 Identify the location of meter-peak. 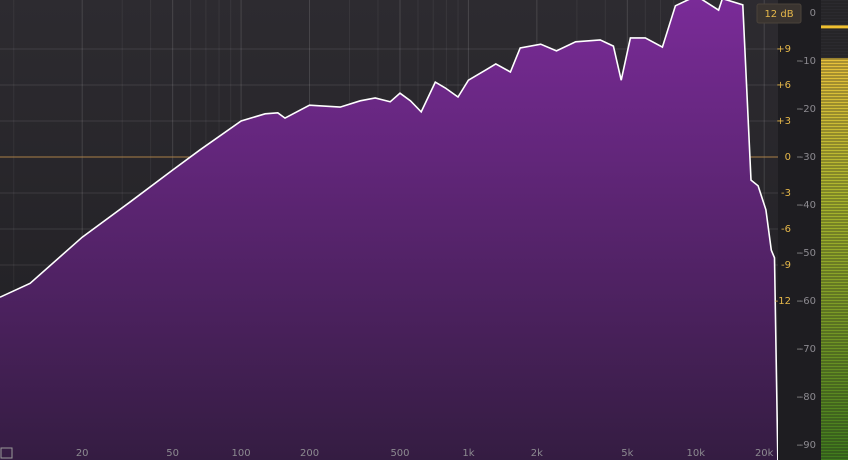
(834, 27).